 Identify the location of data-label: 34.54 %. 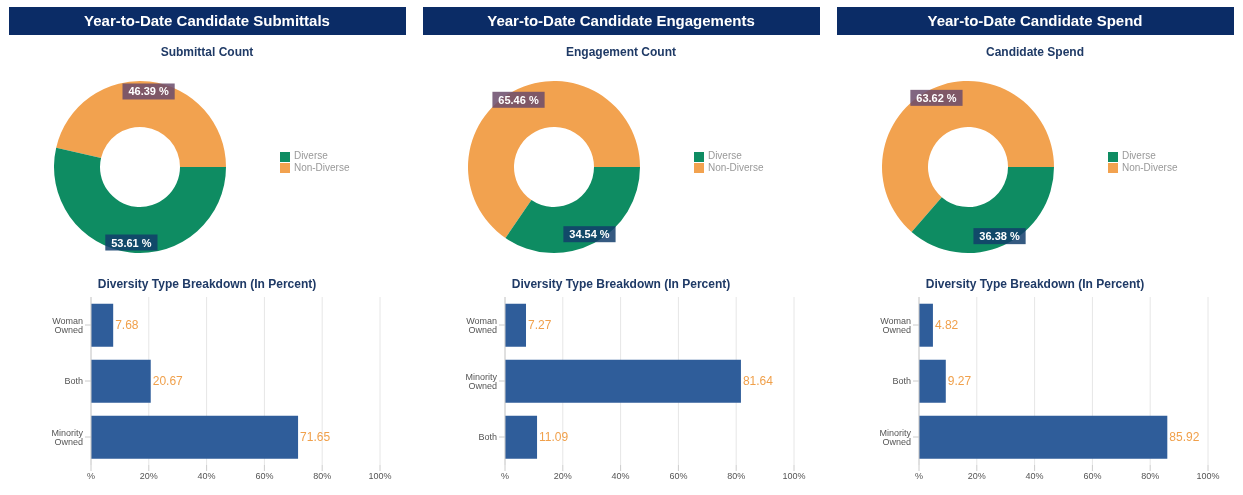
(589, 234).